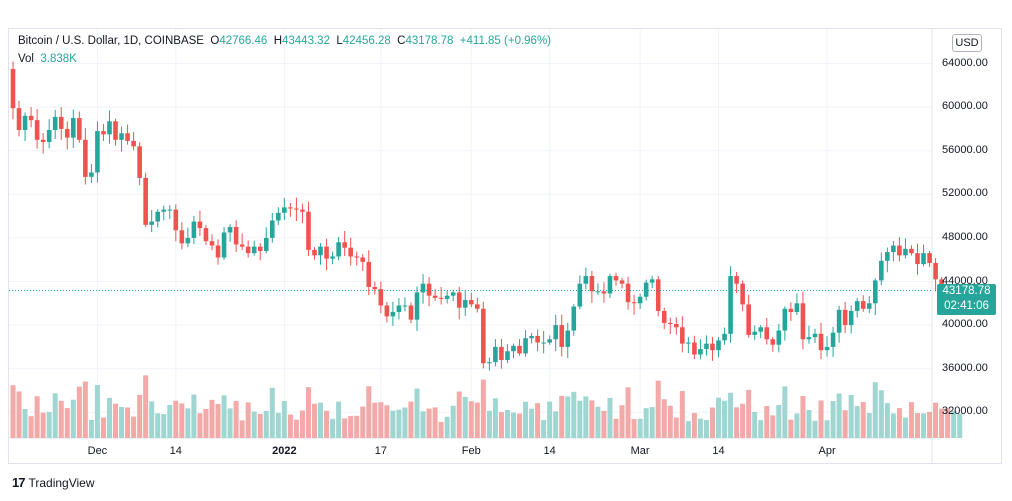 This screenshot has width=1012, height=501. What do you see at coordinates (965, 324) in the screenshot?
I see `price-tick-label: 40000.00` at bounding box center [965, 324].